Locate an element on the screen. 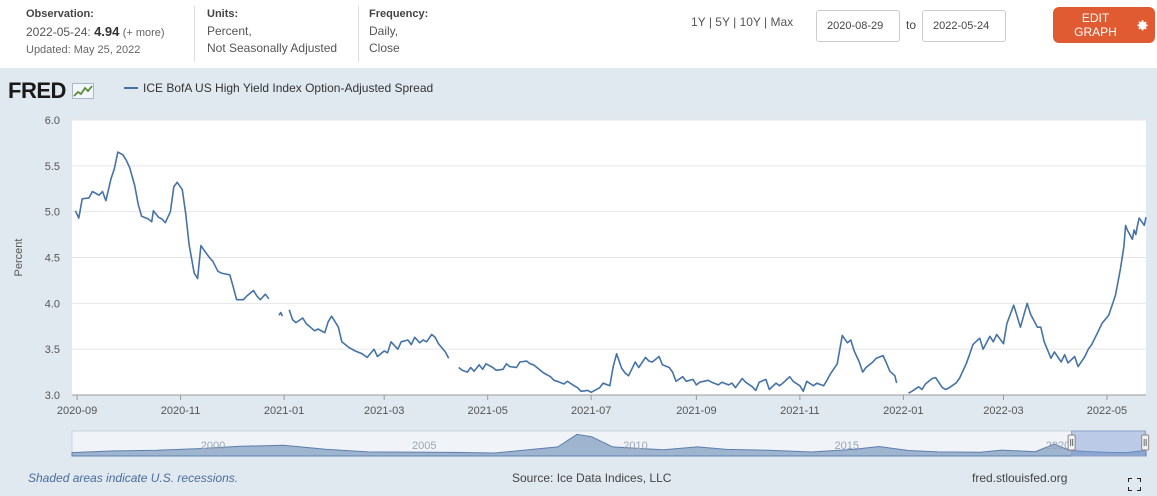  updated-date: Updated: May 25, 2022 is located at coordinates (83, 50).